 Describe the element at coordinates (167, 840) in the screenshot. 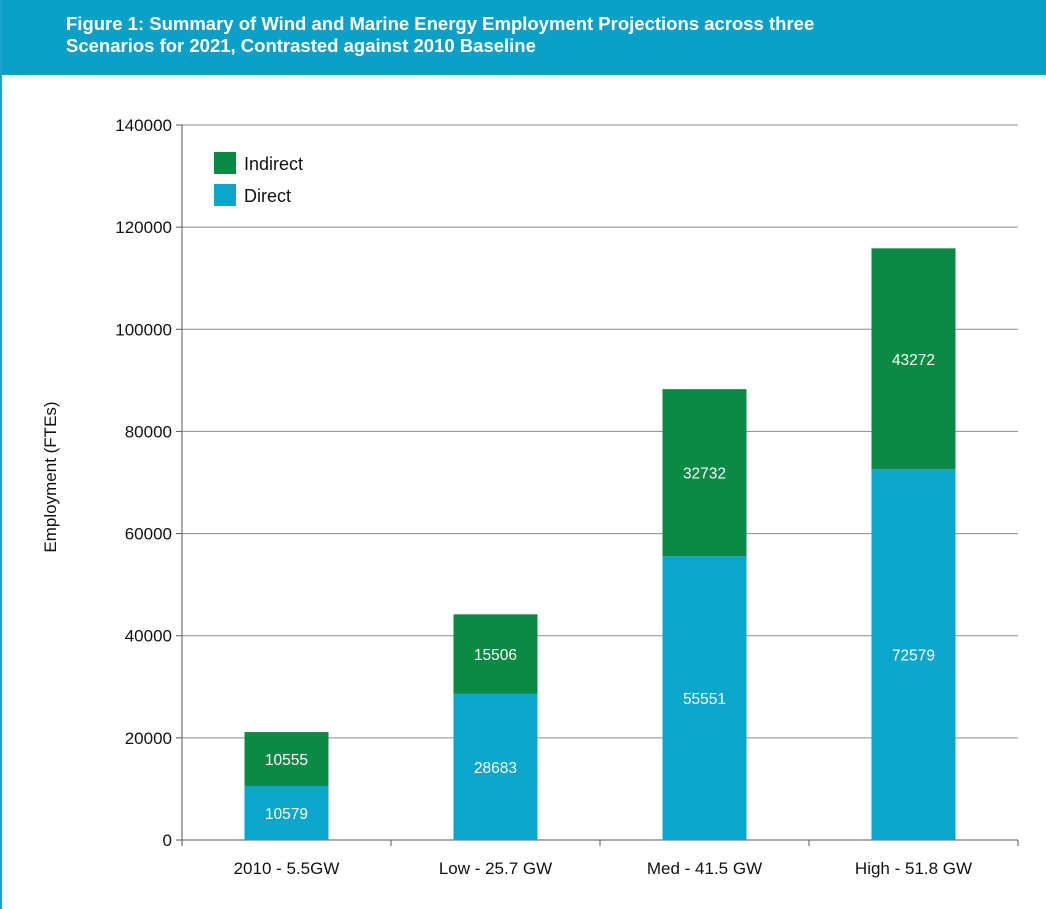

I see `y-tick-label: 0` at that location.